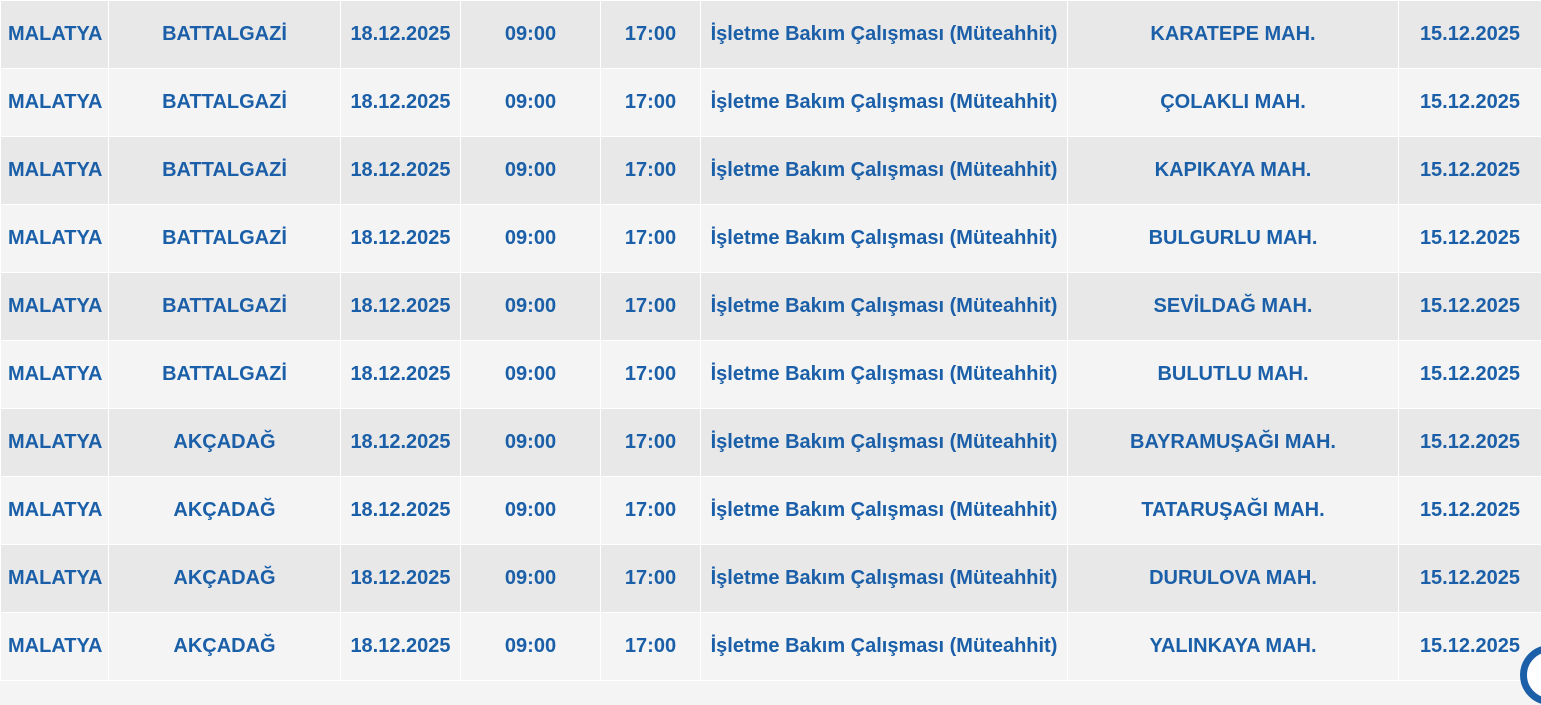  I want to click on neighborhood-cell: YALINKAYA MAH., so click(1233, 647).